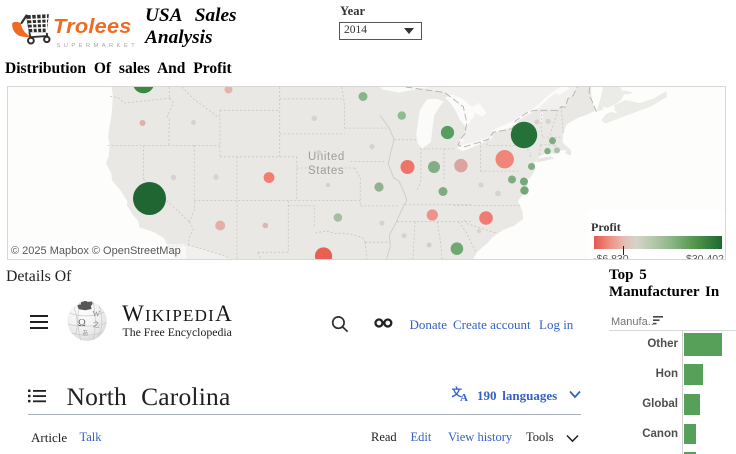 This screenshot has width=736, height=454. I want to click on svg-text: 之, so click(96, 324).